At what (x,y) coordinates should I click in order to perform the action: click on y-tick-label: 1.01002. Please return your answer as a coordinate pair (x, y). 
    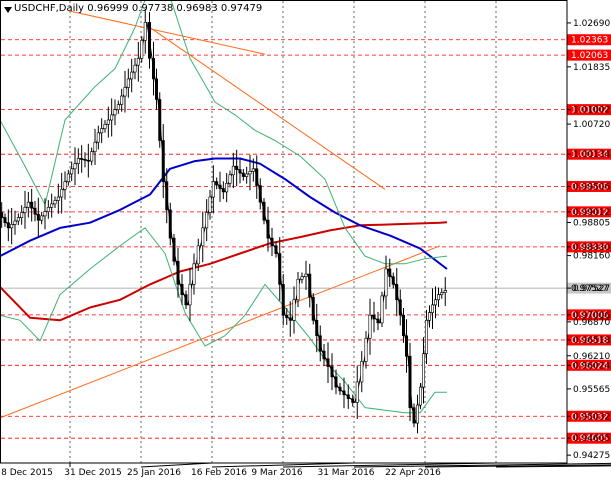
    Looking at the image, I should click on (591, 111).